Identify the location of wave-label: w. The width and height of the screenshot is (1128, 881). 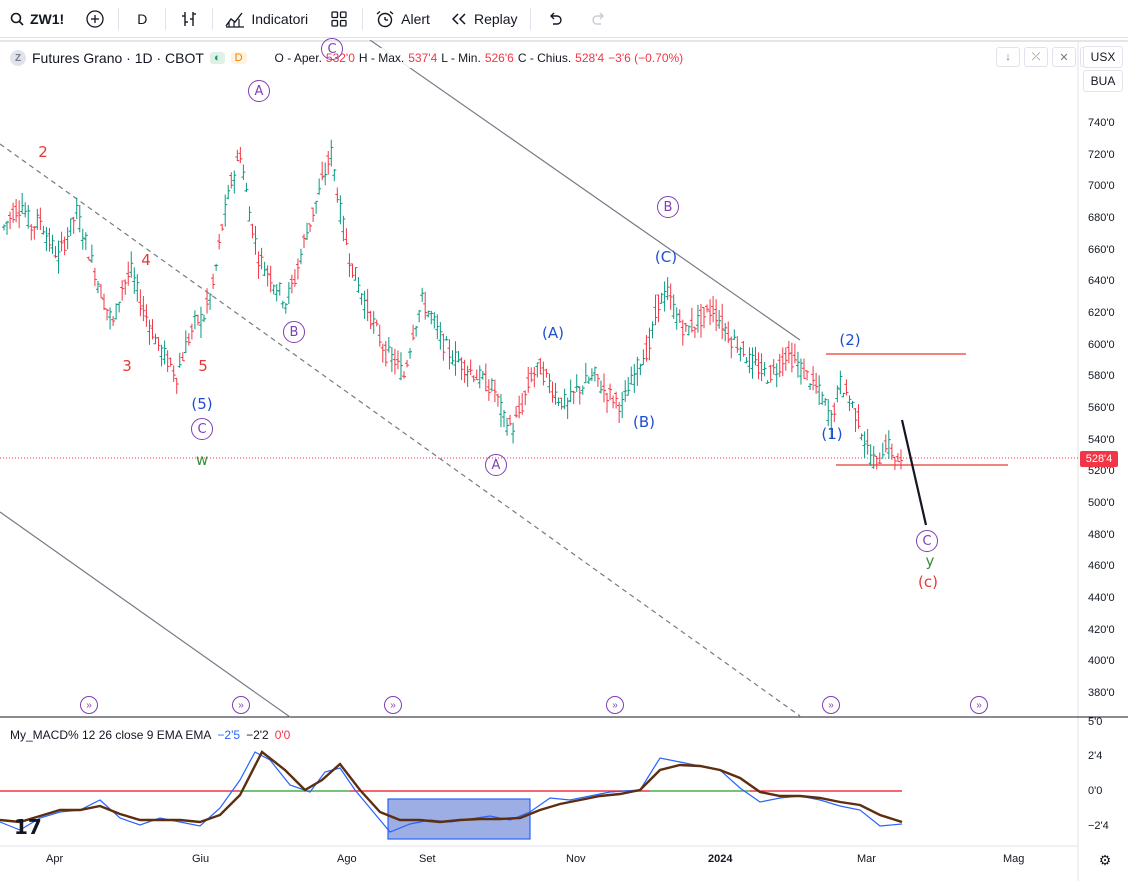
(202, 460).